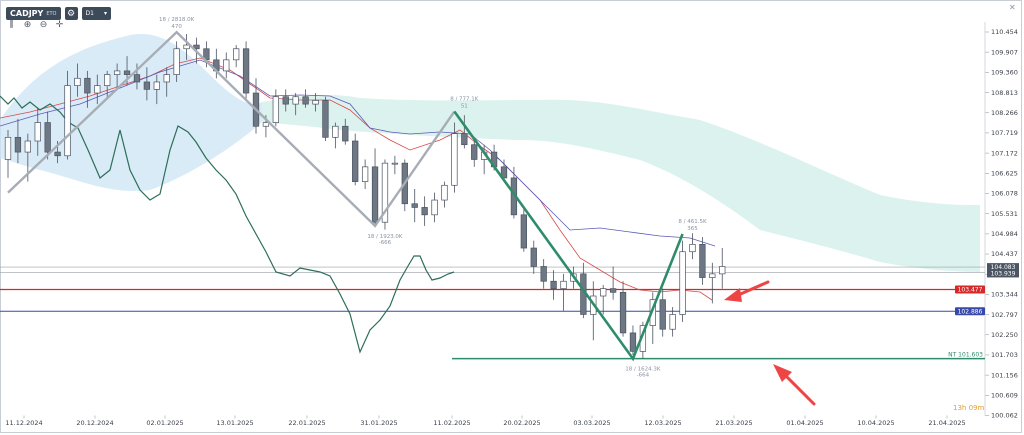 This screenshot has height=435, width=1024. Describe the element at coordinates (105, 13) in the screenshot. I see `chevron-down-icon: ▾` at that location.